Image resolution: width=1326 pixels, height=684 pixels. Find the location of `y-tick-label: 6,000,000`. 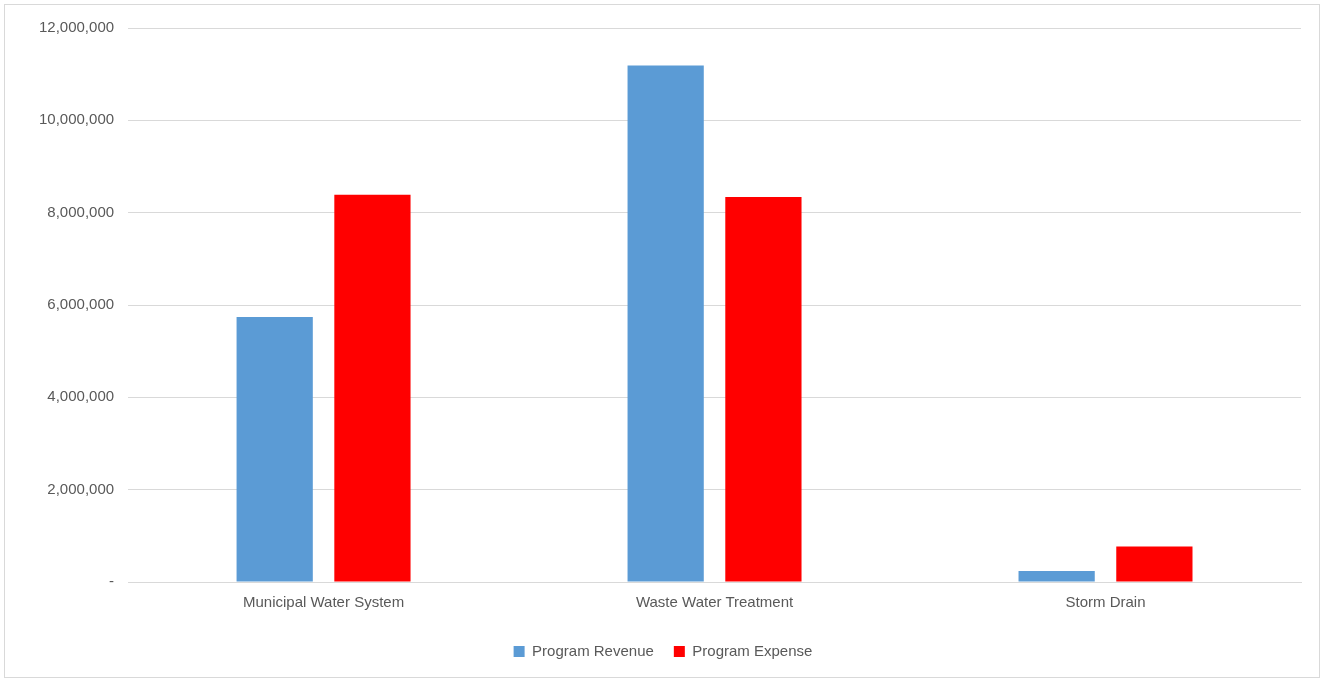

y-tick-label: 6,000,000 is located at coordinates (81, 304).